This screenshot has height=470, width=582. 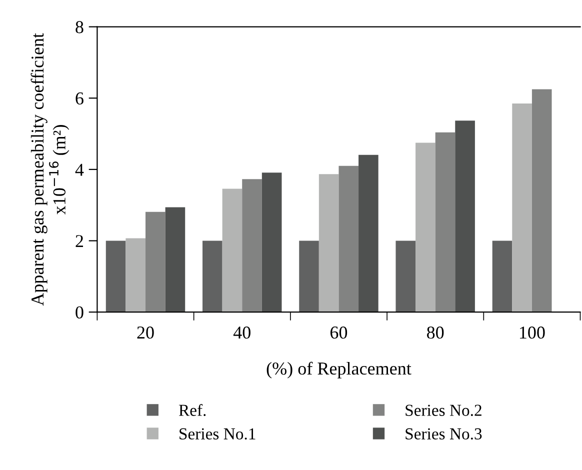 I want to click on y-tick-label: 0, so click(x=80, y=312).